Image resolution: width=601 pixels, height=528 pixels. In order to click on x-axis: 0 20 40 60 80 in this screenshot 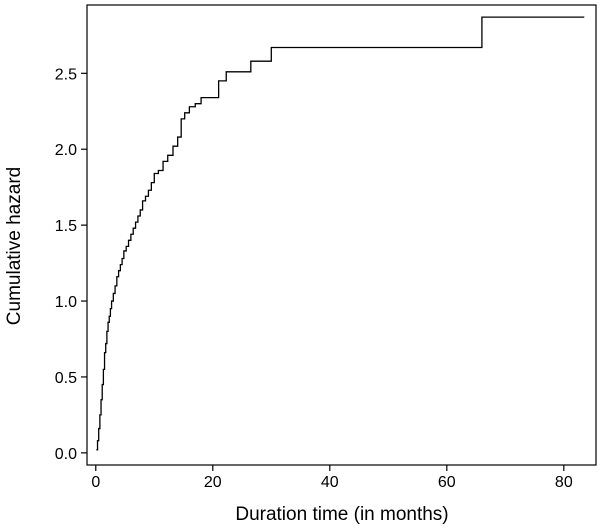, I will do `click(332, 478)`.